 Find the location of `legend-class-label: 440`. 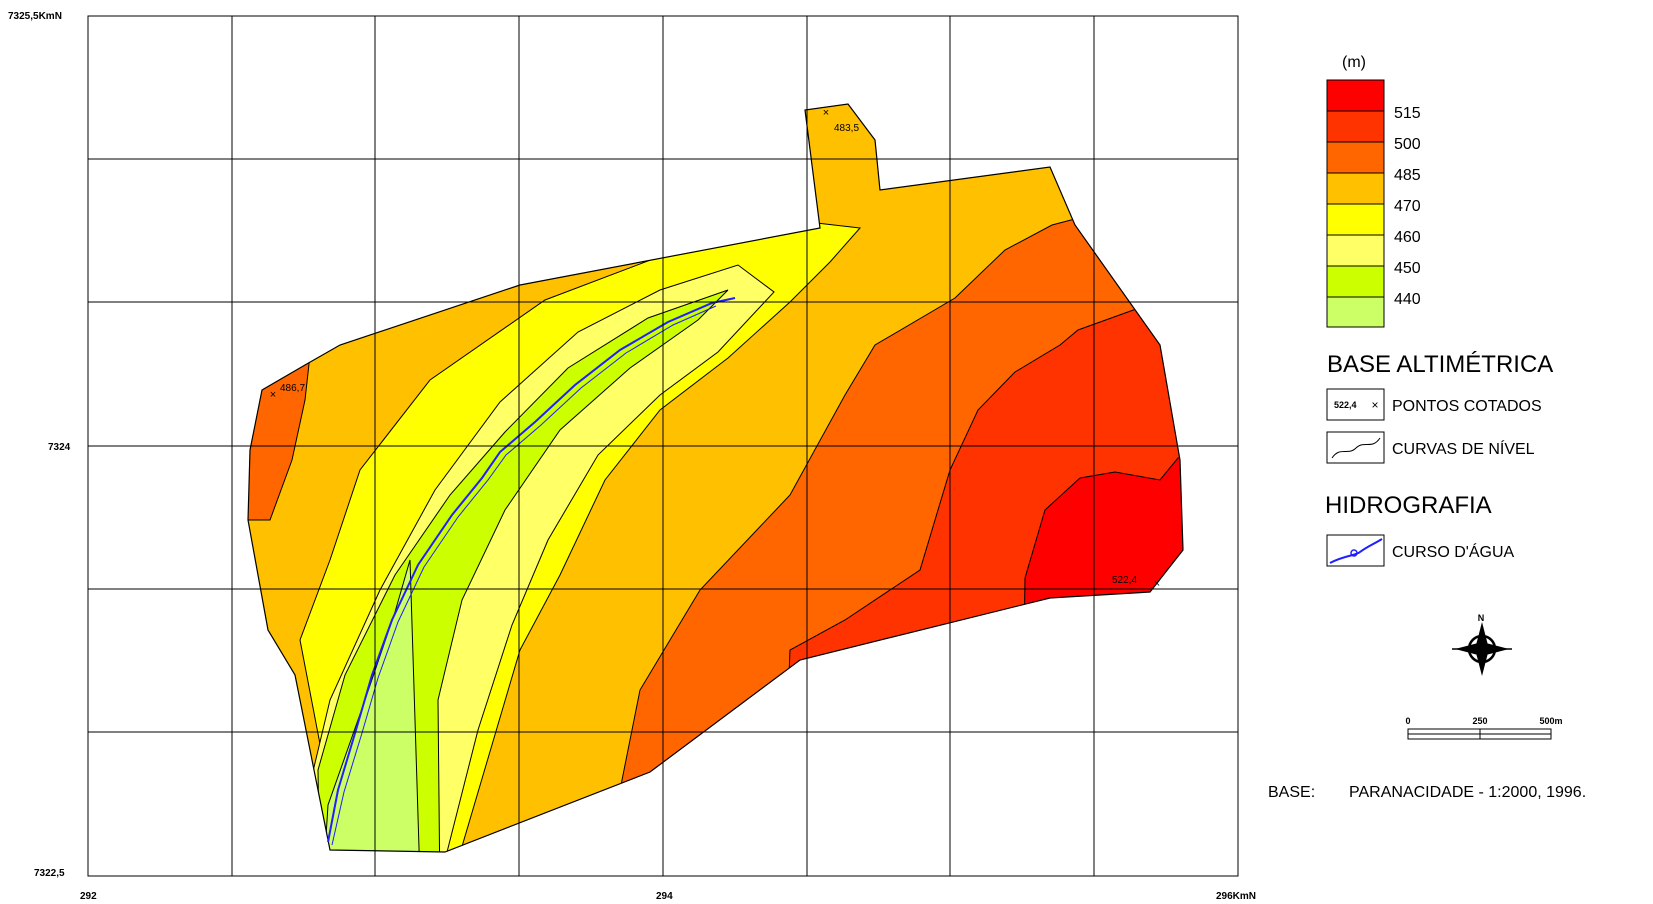

legend-class-label: 440 is located at coordinates (1407, 299).